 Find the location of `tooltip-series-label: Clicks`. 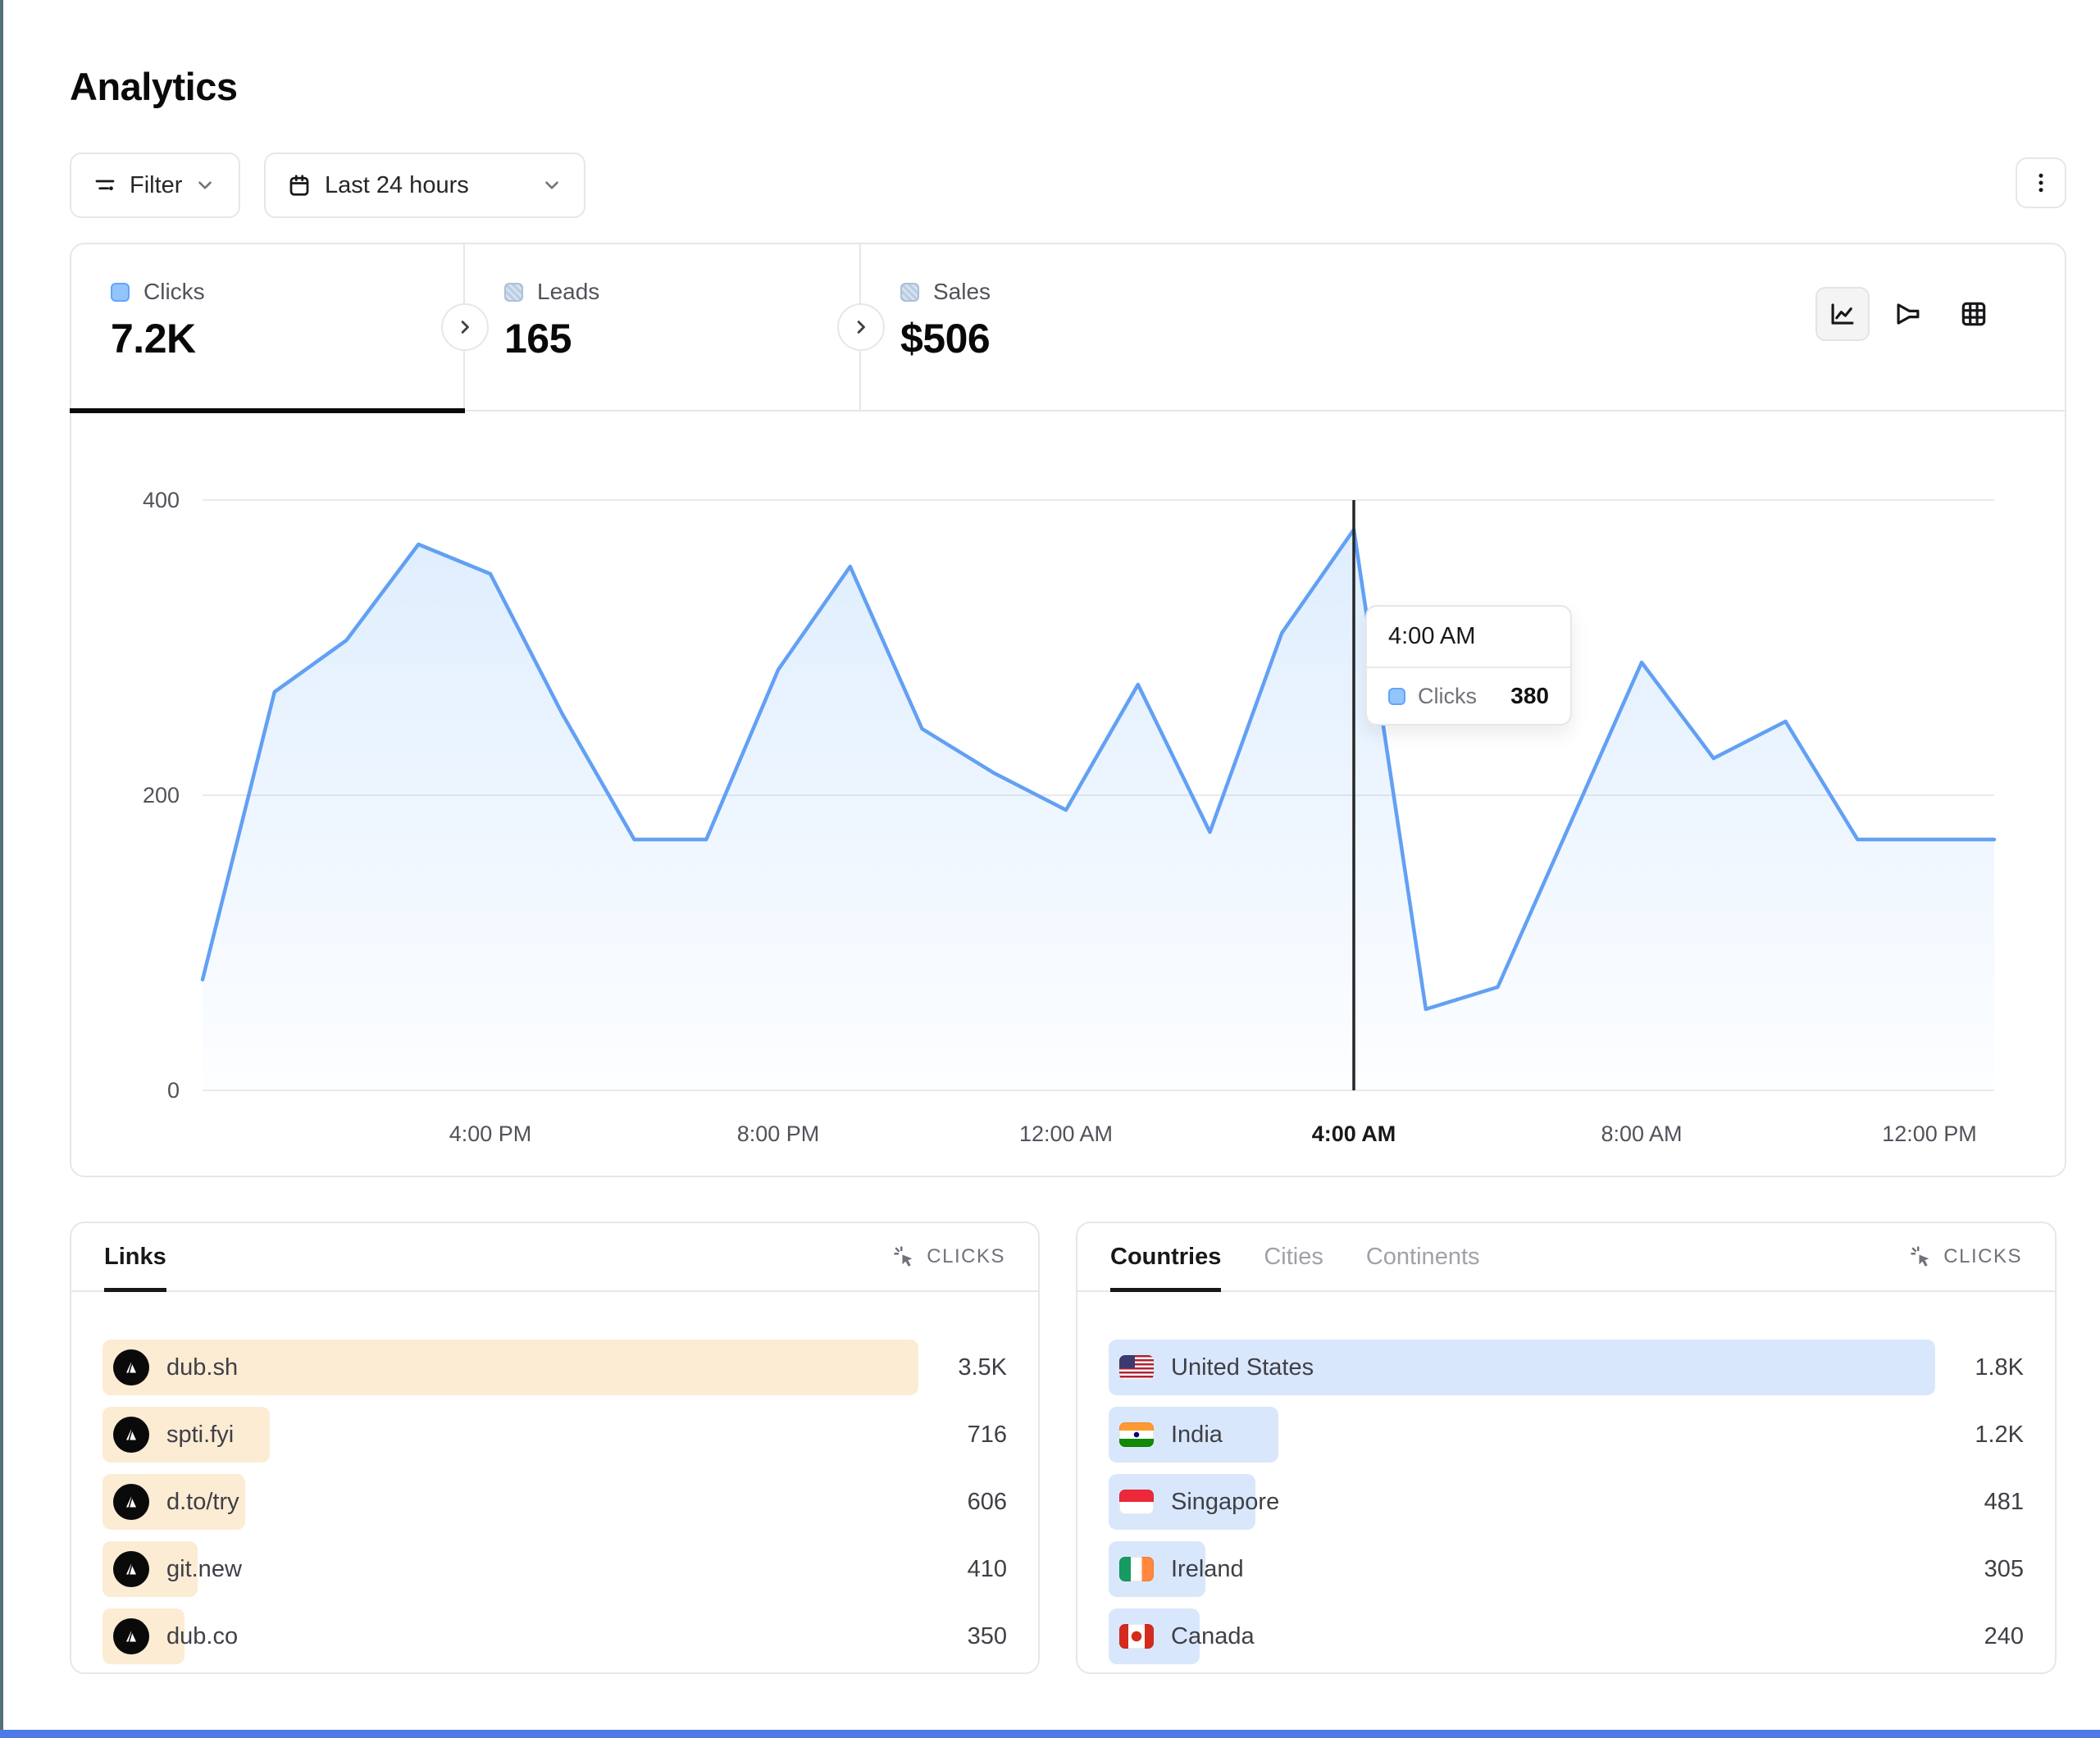

tooltip-series-label: Clicks is located at coordinates (1447, 695).